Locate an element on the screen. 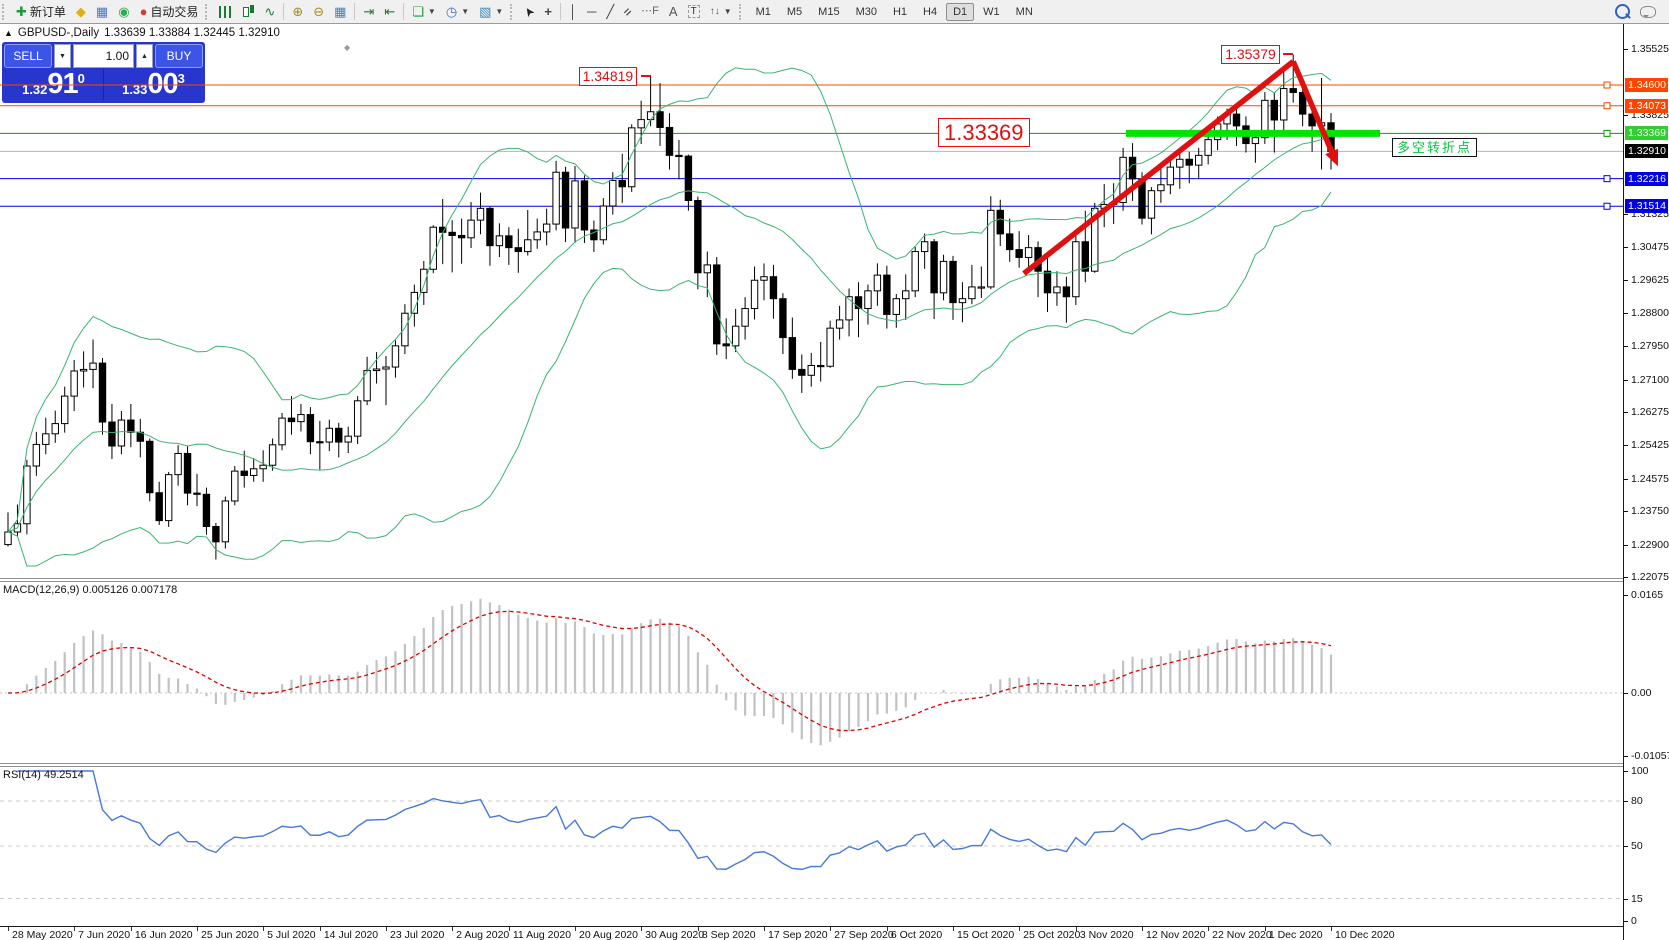  search-icon is located at coordinates (1622, 11).